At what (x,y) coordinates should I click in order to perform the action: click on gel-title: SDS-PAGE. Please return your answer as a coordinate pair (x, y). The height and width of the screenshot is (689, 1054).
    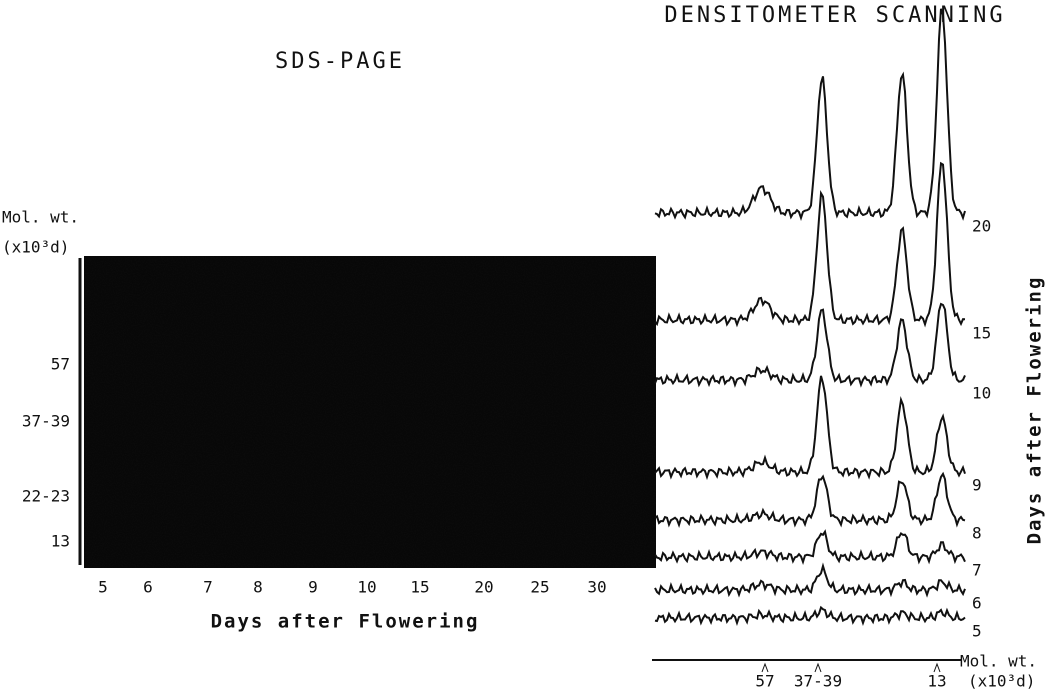
    Looking at the image, I should click on (340, 61).